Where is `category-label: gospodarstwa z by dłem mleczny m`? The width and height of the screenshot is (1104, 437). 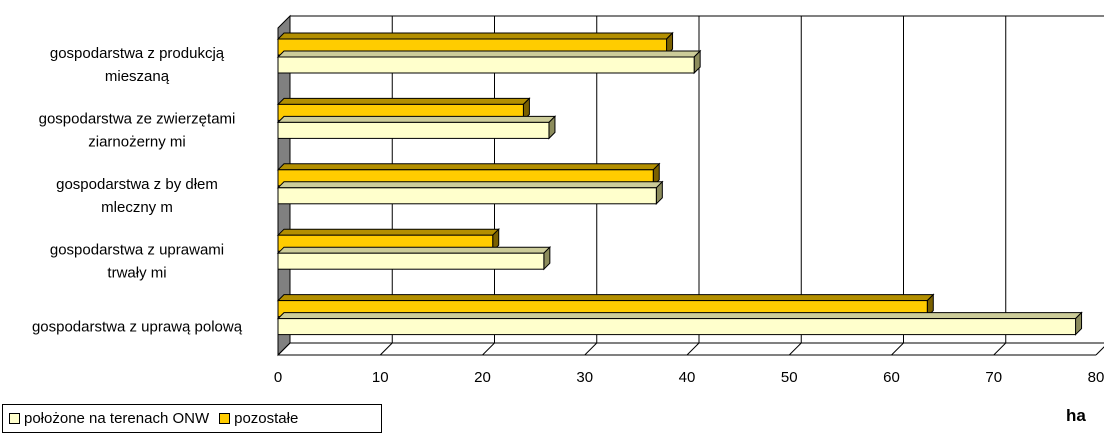 category-label: gospodarstwa z by dłem mleczny m is located at coordinates (137, 196).